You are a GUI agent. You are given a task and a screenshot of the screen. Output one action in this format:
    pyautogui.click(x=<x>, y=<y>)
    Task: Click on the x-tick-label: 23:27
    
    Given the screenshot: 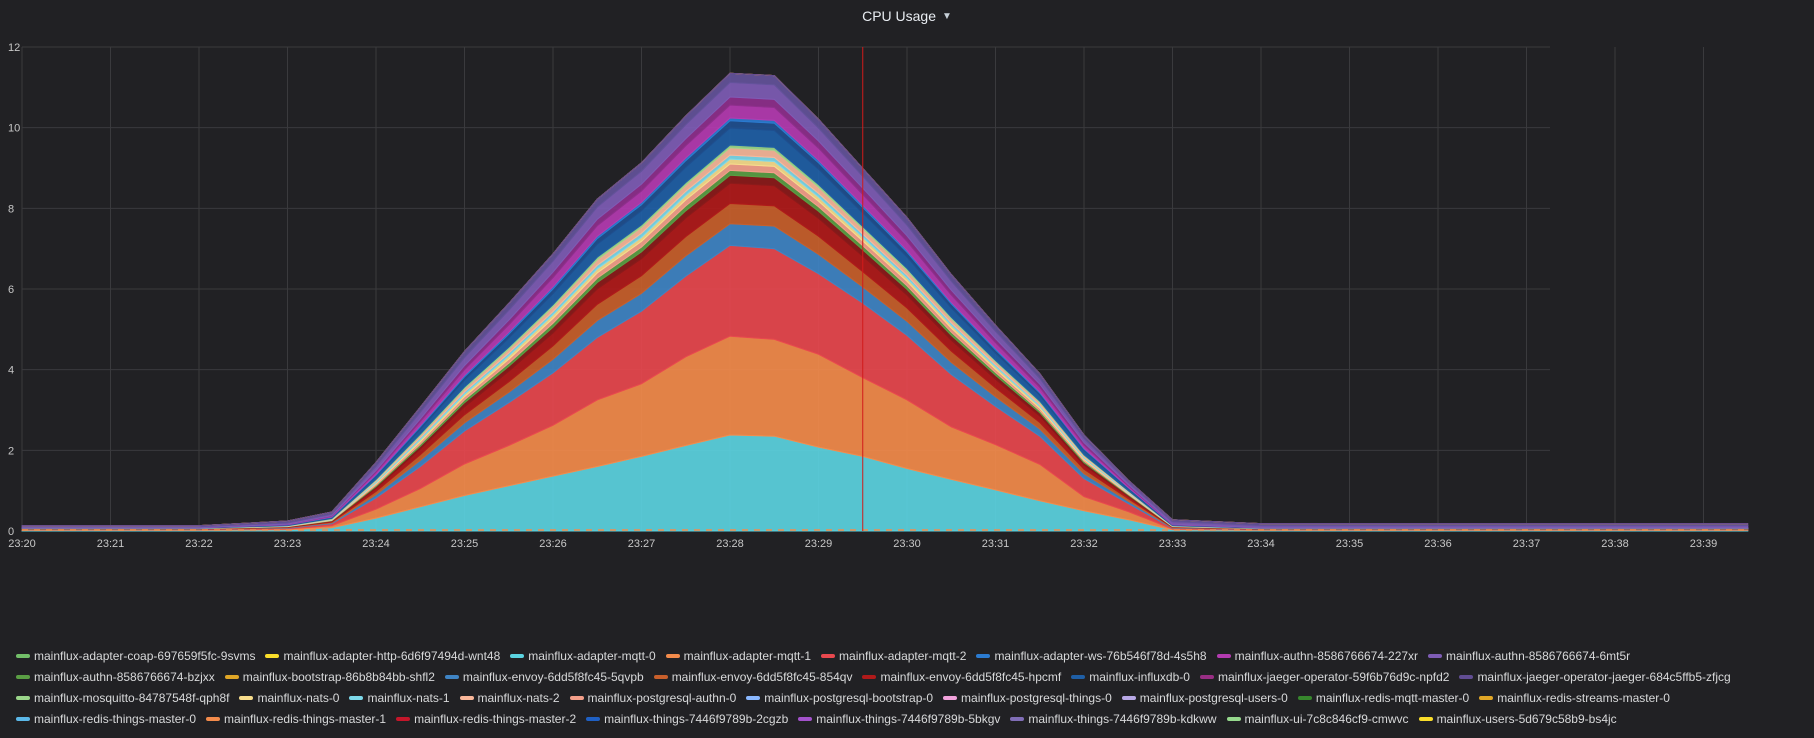 What is the action you would take?
    pyautogui.click(x=642, y=544)
    